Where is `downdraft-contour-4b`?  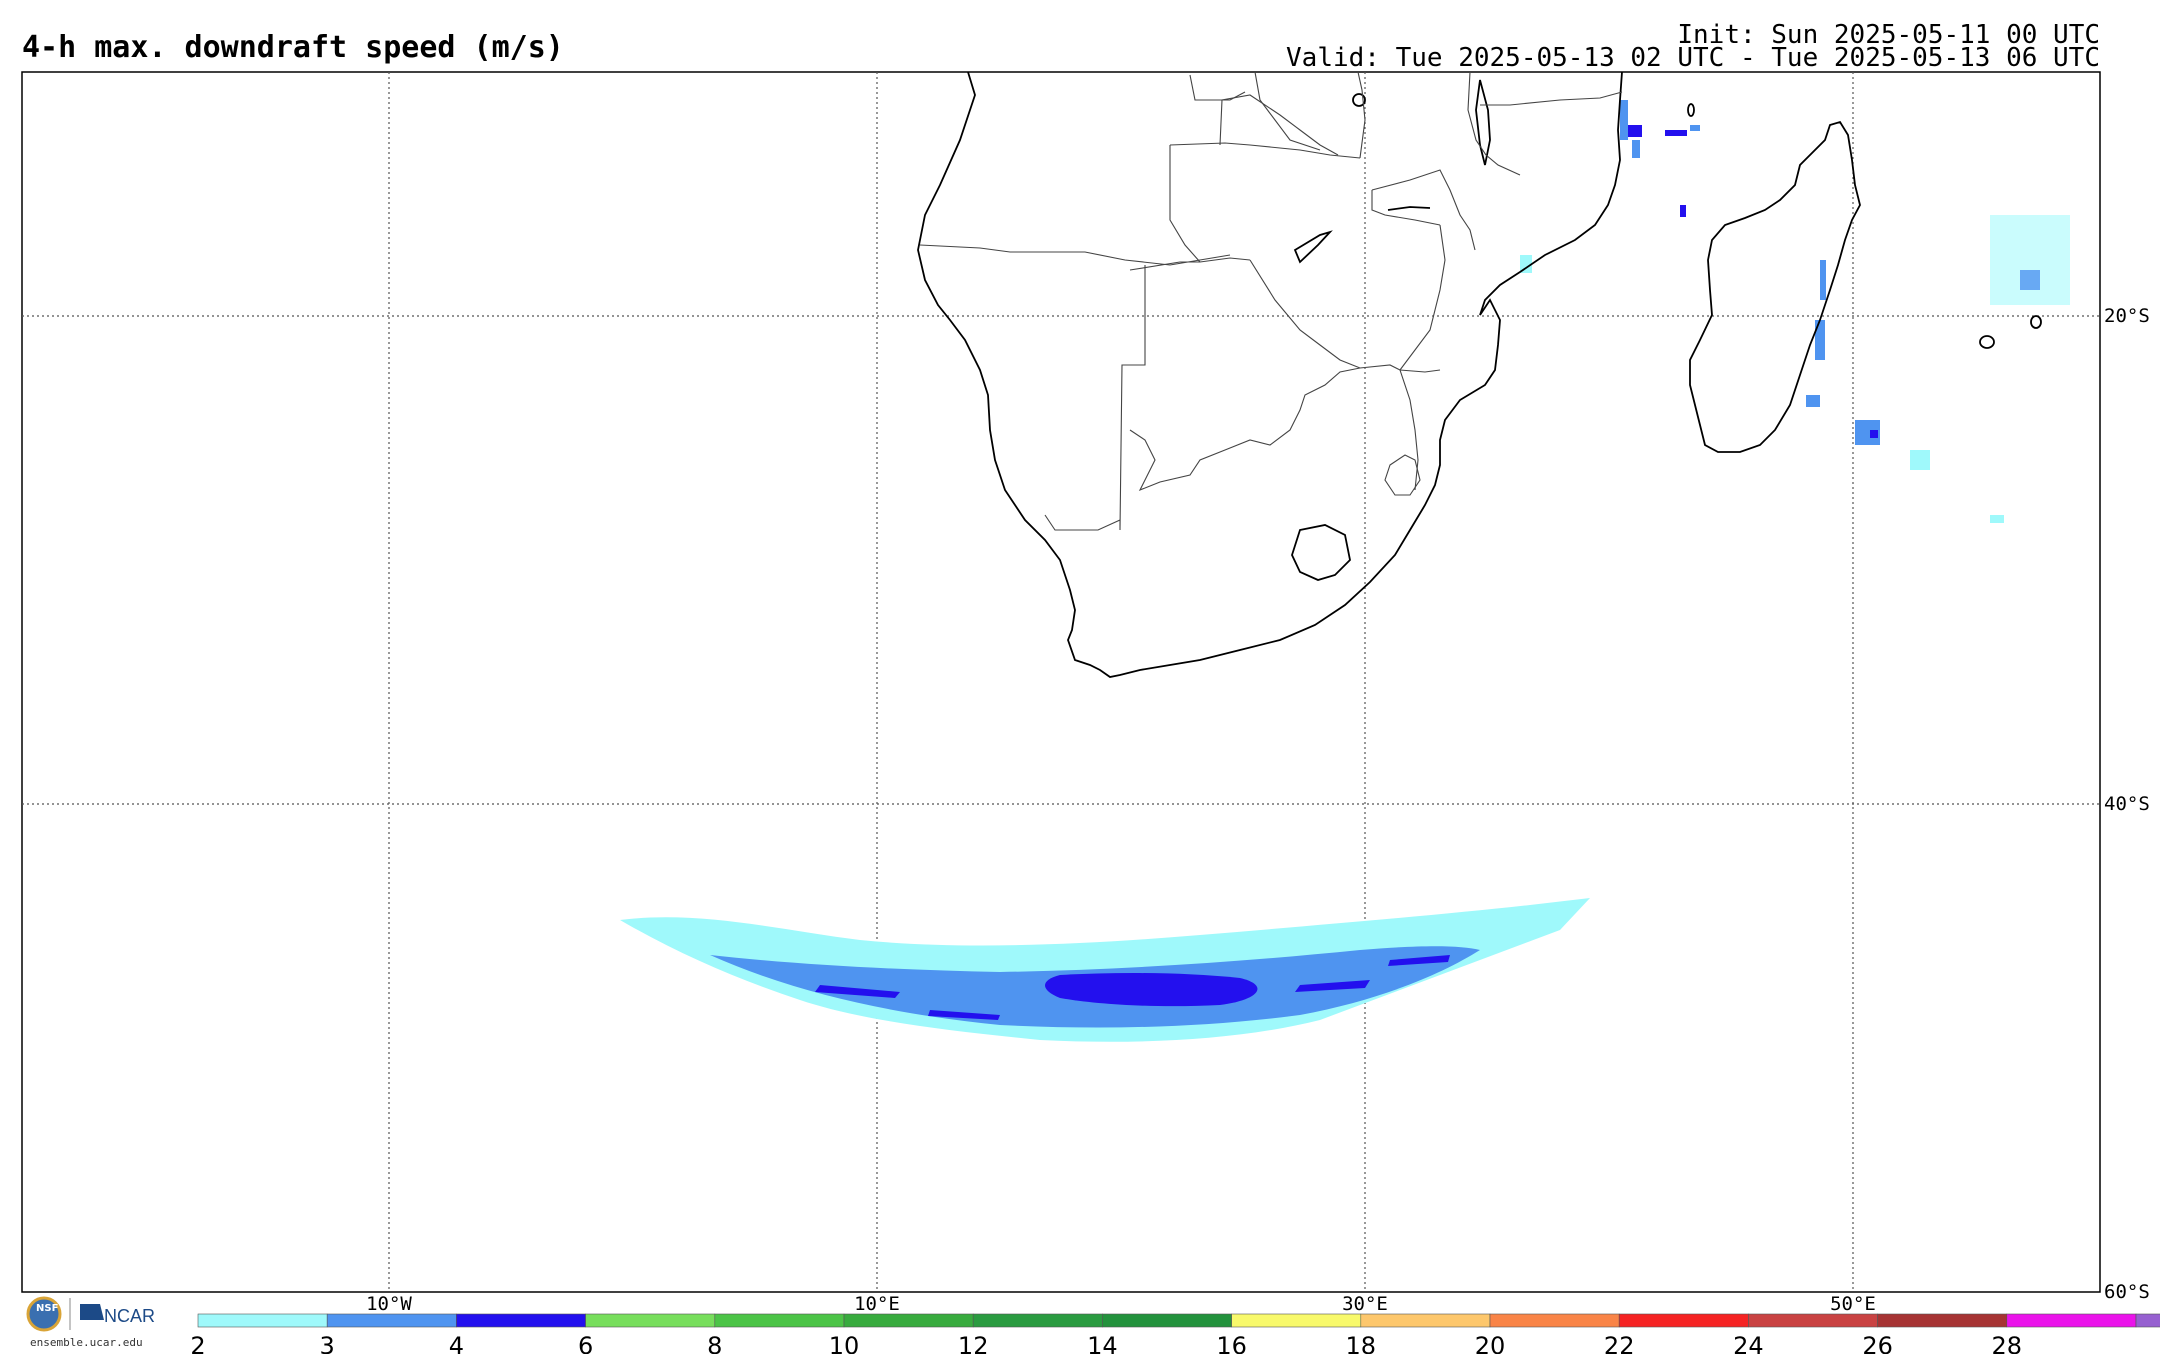 downdraft-contour-4b is located at coordinates (857, 991).